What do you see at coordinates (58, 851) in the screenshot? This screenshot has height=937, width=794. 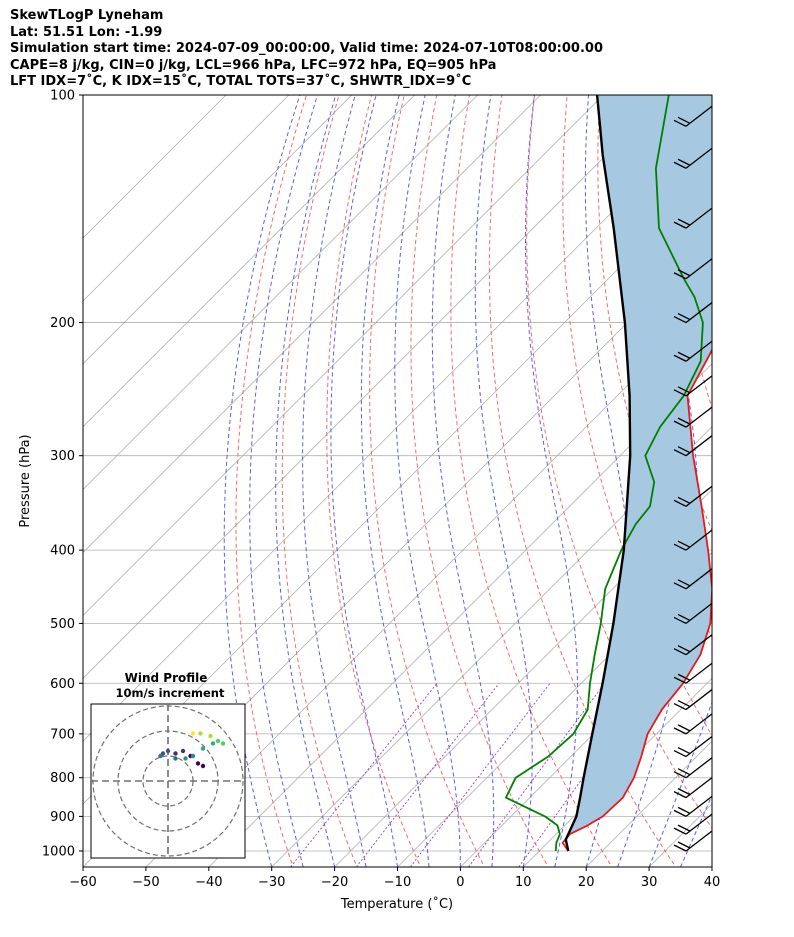 I see `y-tick-label: 1000` at bounding box center [58, 851].